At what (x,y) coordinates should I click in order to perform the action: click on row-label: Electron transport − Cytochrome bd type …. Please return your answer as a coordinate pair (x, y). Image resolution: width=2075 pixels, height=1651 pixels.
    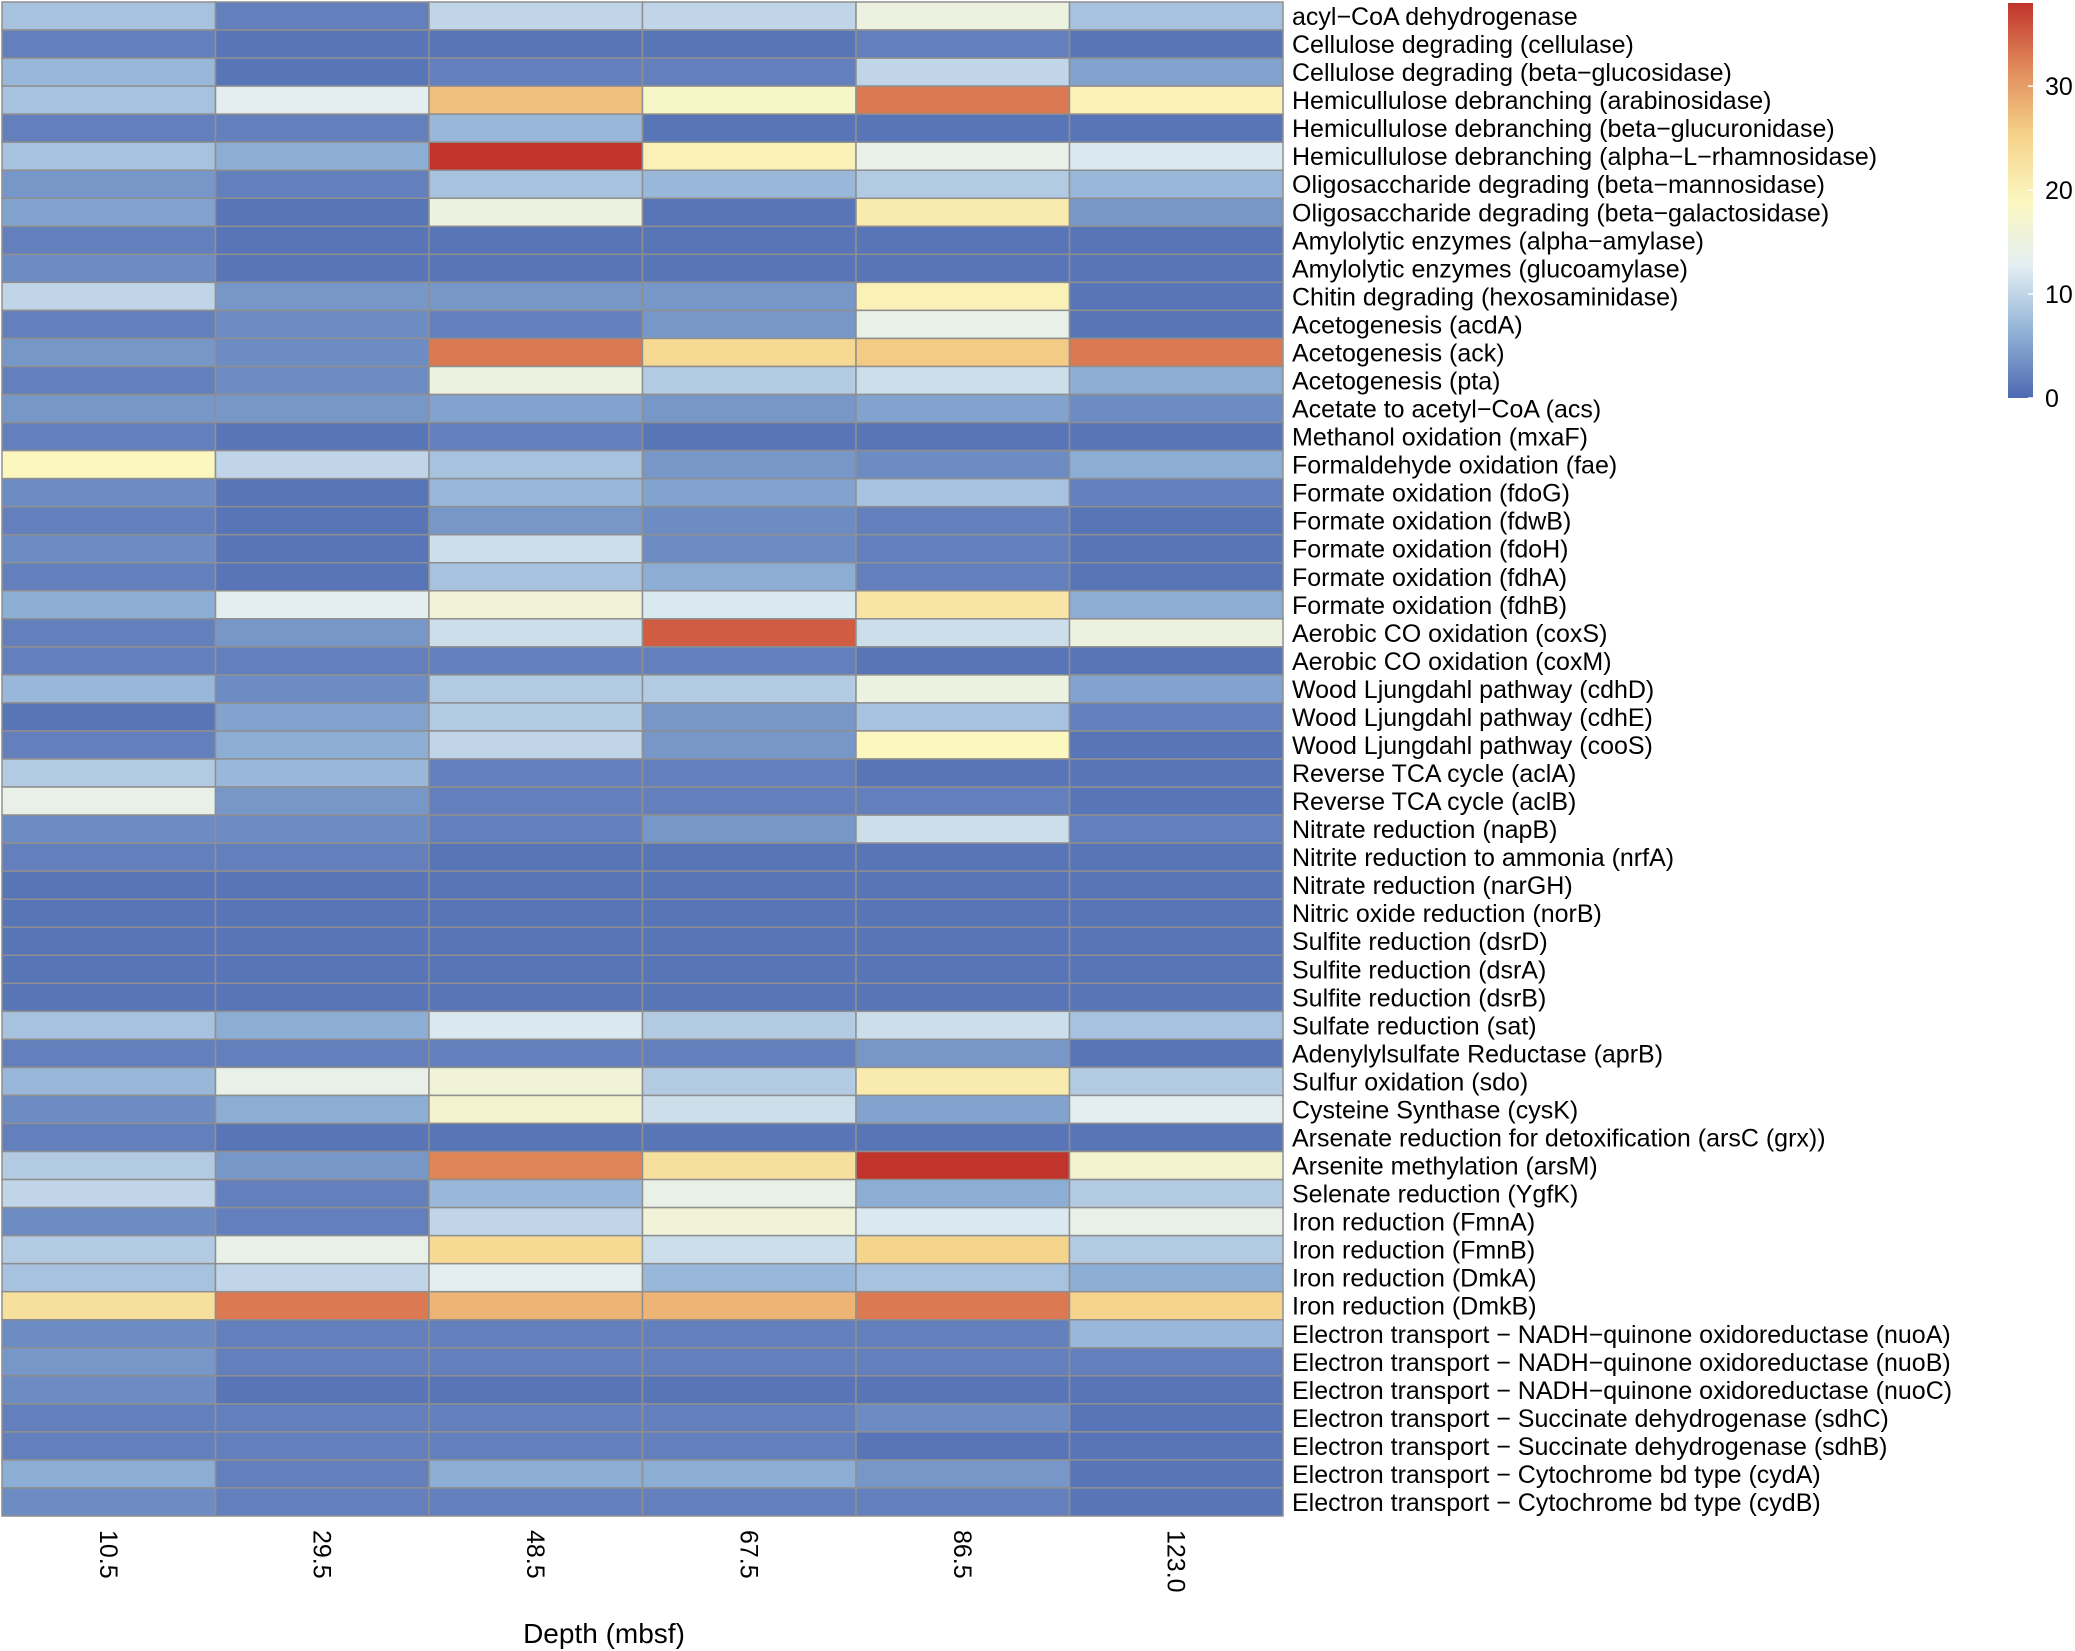
    Looking at the image, I should click on (1556, 1475).